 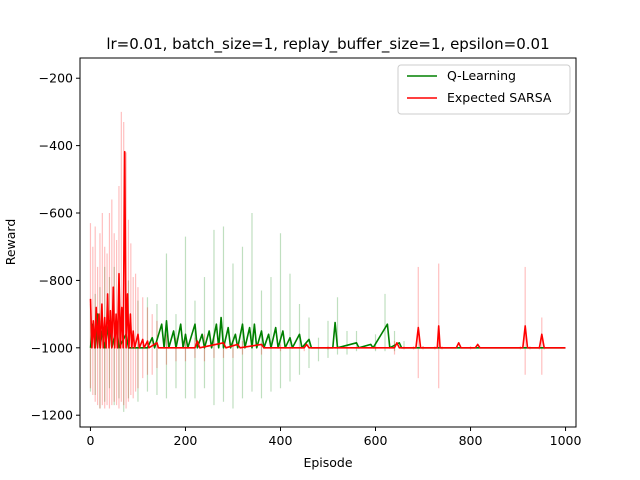 What do you see at coordinates (376, 440) in the screenshot?
I see `x-tick-label: 600` at bounding box center [376, 440].